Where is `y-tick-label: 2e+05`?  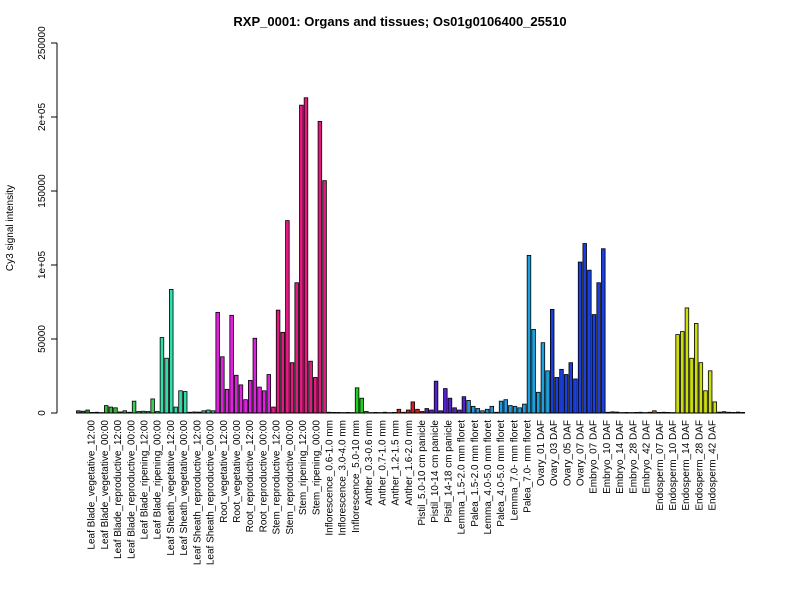
y-tick-label: 2e+05 is located at coordinates (42, 117).